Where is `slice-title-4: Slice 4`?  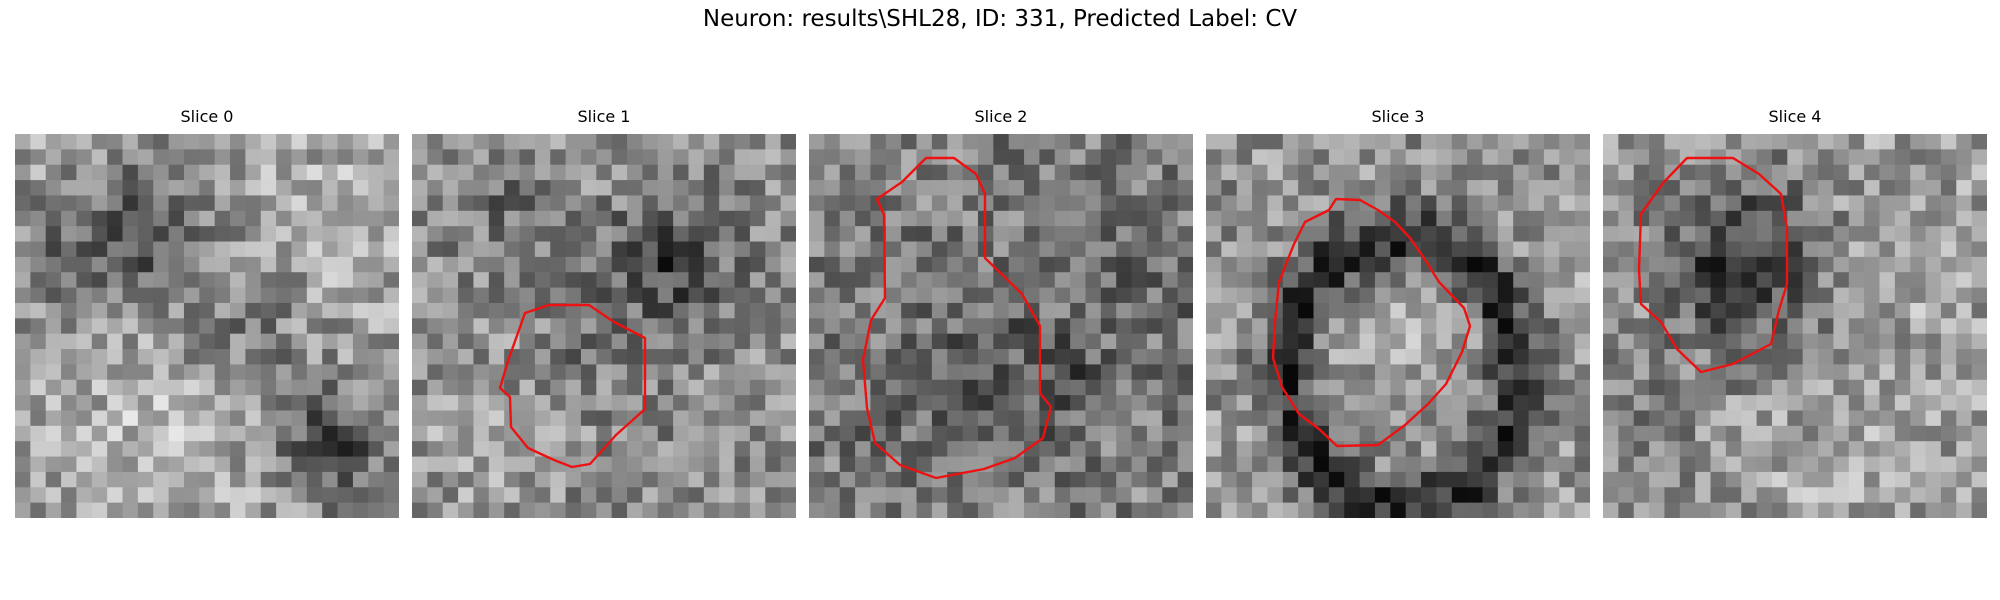 slice-title-4: Slice 4 is located at coordinates (1795, 116).